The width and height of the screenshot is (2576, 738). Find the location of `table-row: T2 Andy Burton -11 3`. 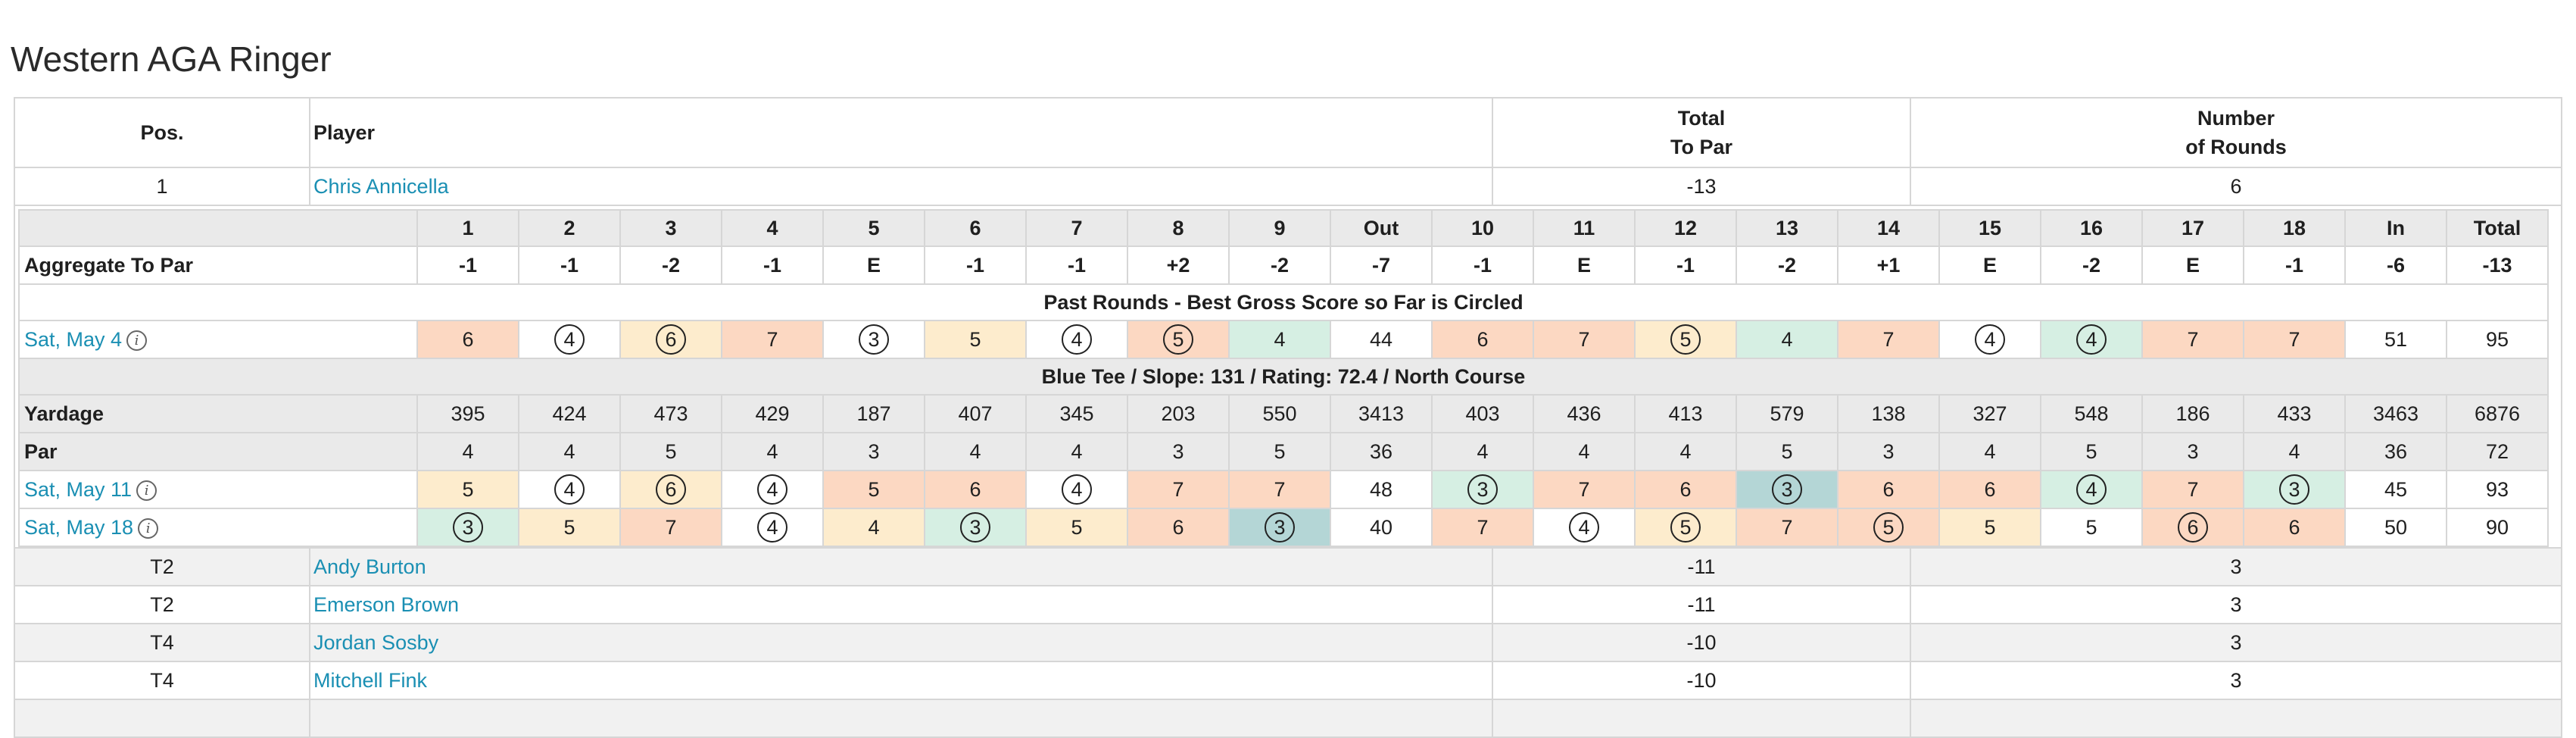

table-row: T2 Andy Burton -11 3 is located at coordinates (1288, 566).